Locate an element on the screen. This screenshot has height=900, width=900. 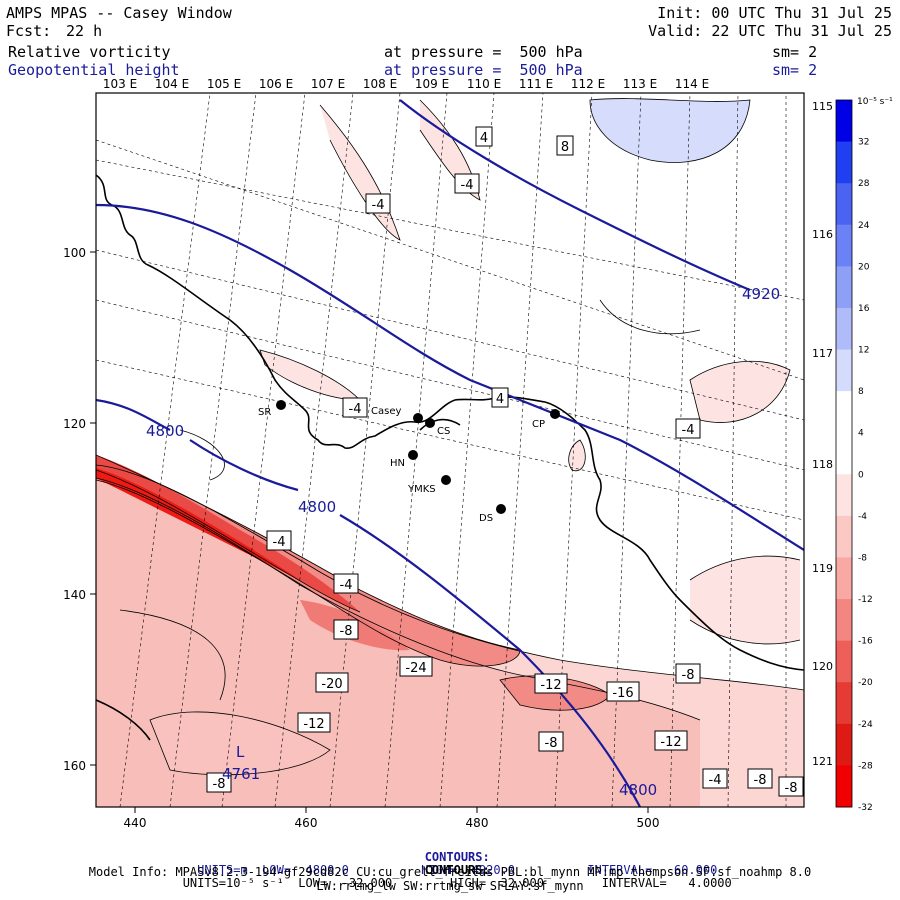
colorbar-tick-label: -4 is located at coordinates (862, 517).